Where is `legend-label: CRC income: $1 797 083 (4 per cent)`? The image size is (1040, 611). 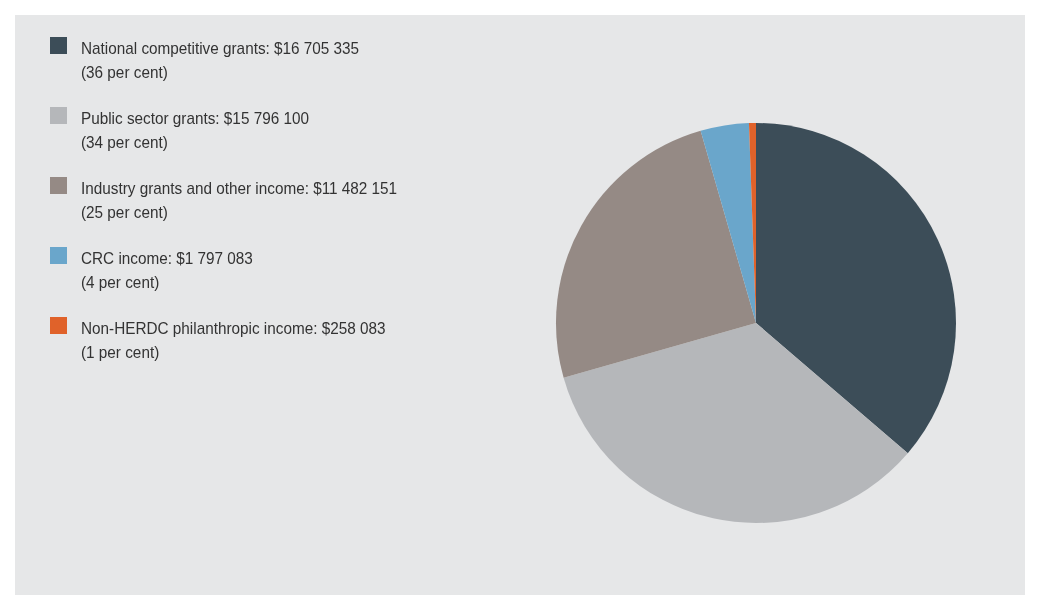
legend-label: CRC income: $1 797 083 (4 per cent) is located at coordinates (167, 271).